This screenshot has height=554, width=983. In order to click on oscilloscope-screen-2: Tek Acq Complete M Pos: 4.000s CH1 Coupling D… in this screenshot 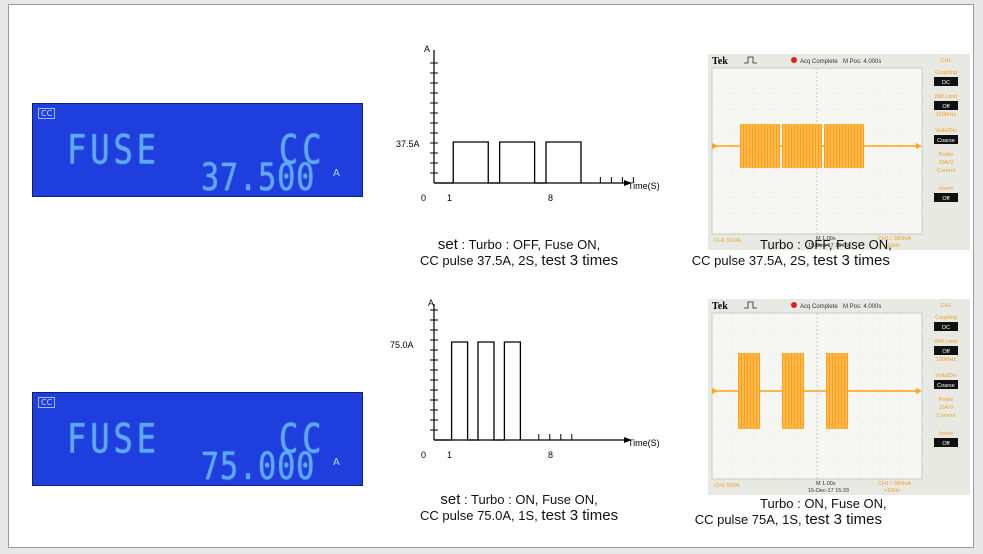, I will do `click(839, 397)`.